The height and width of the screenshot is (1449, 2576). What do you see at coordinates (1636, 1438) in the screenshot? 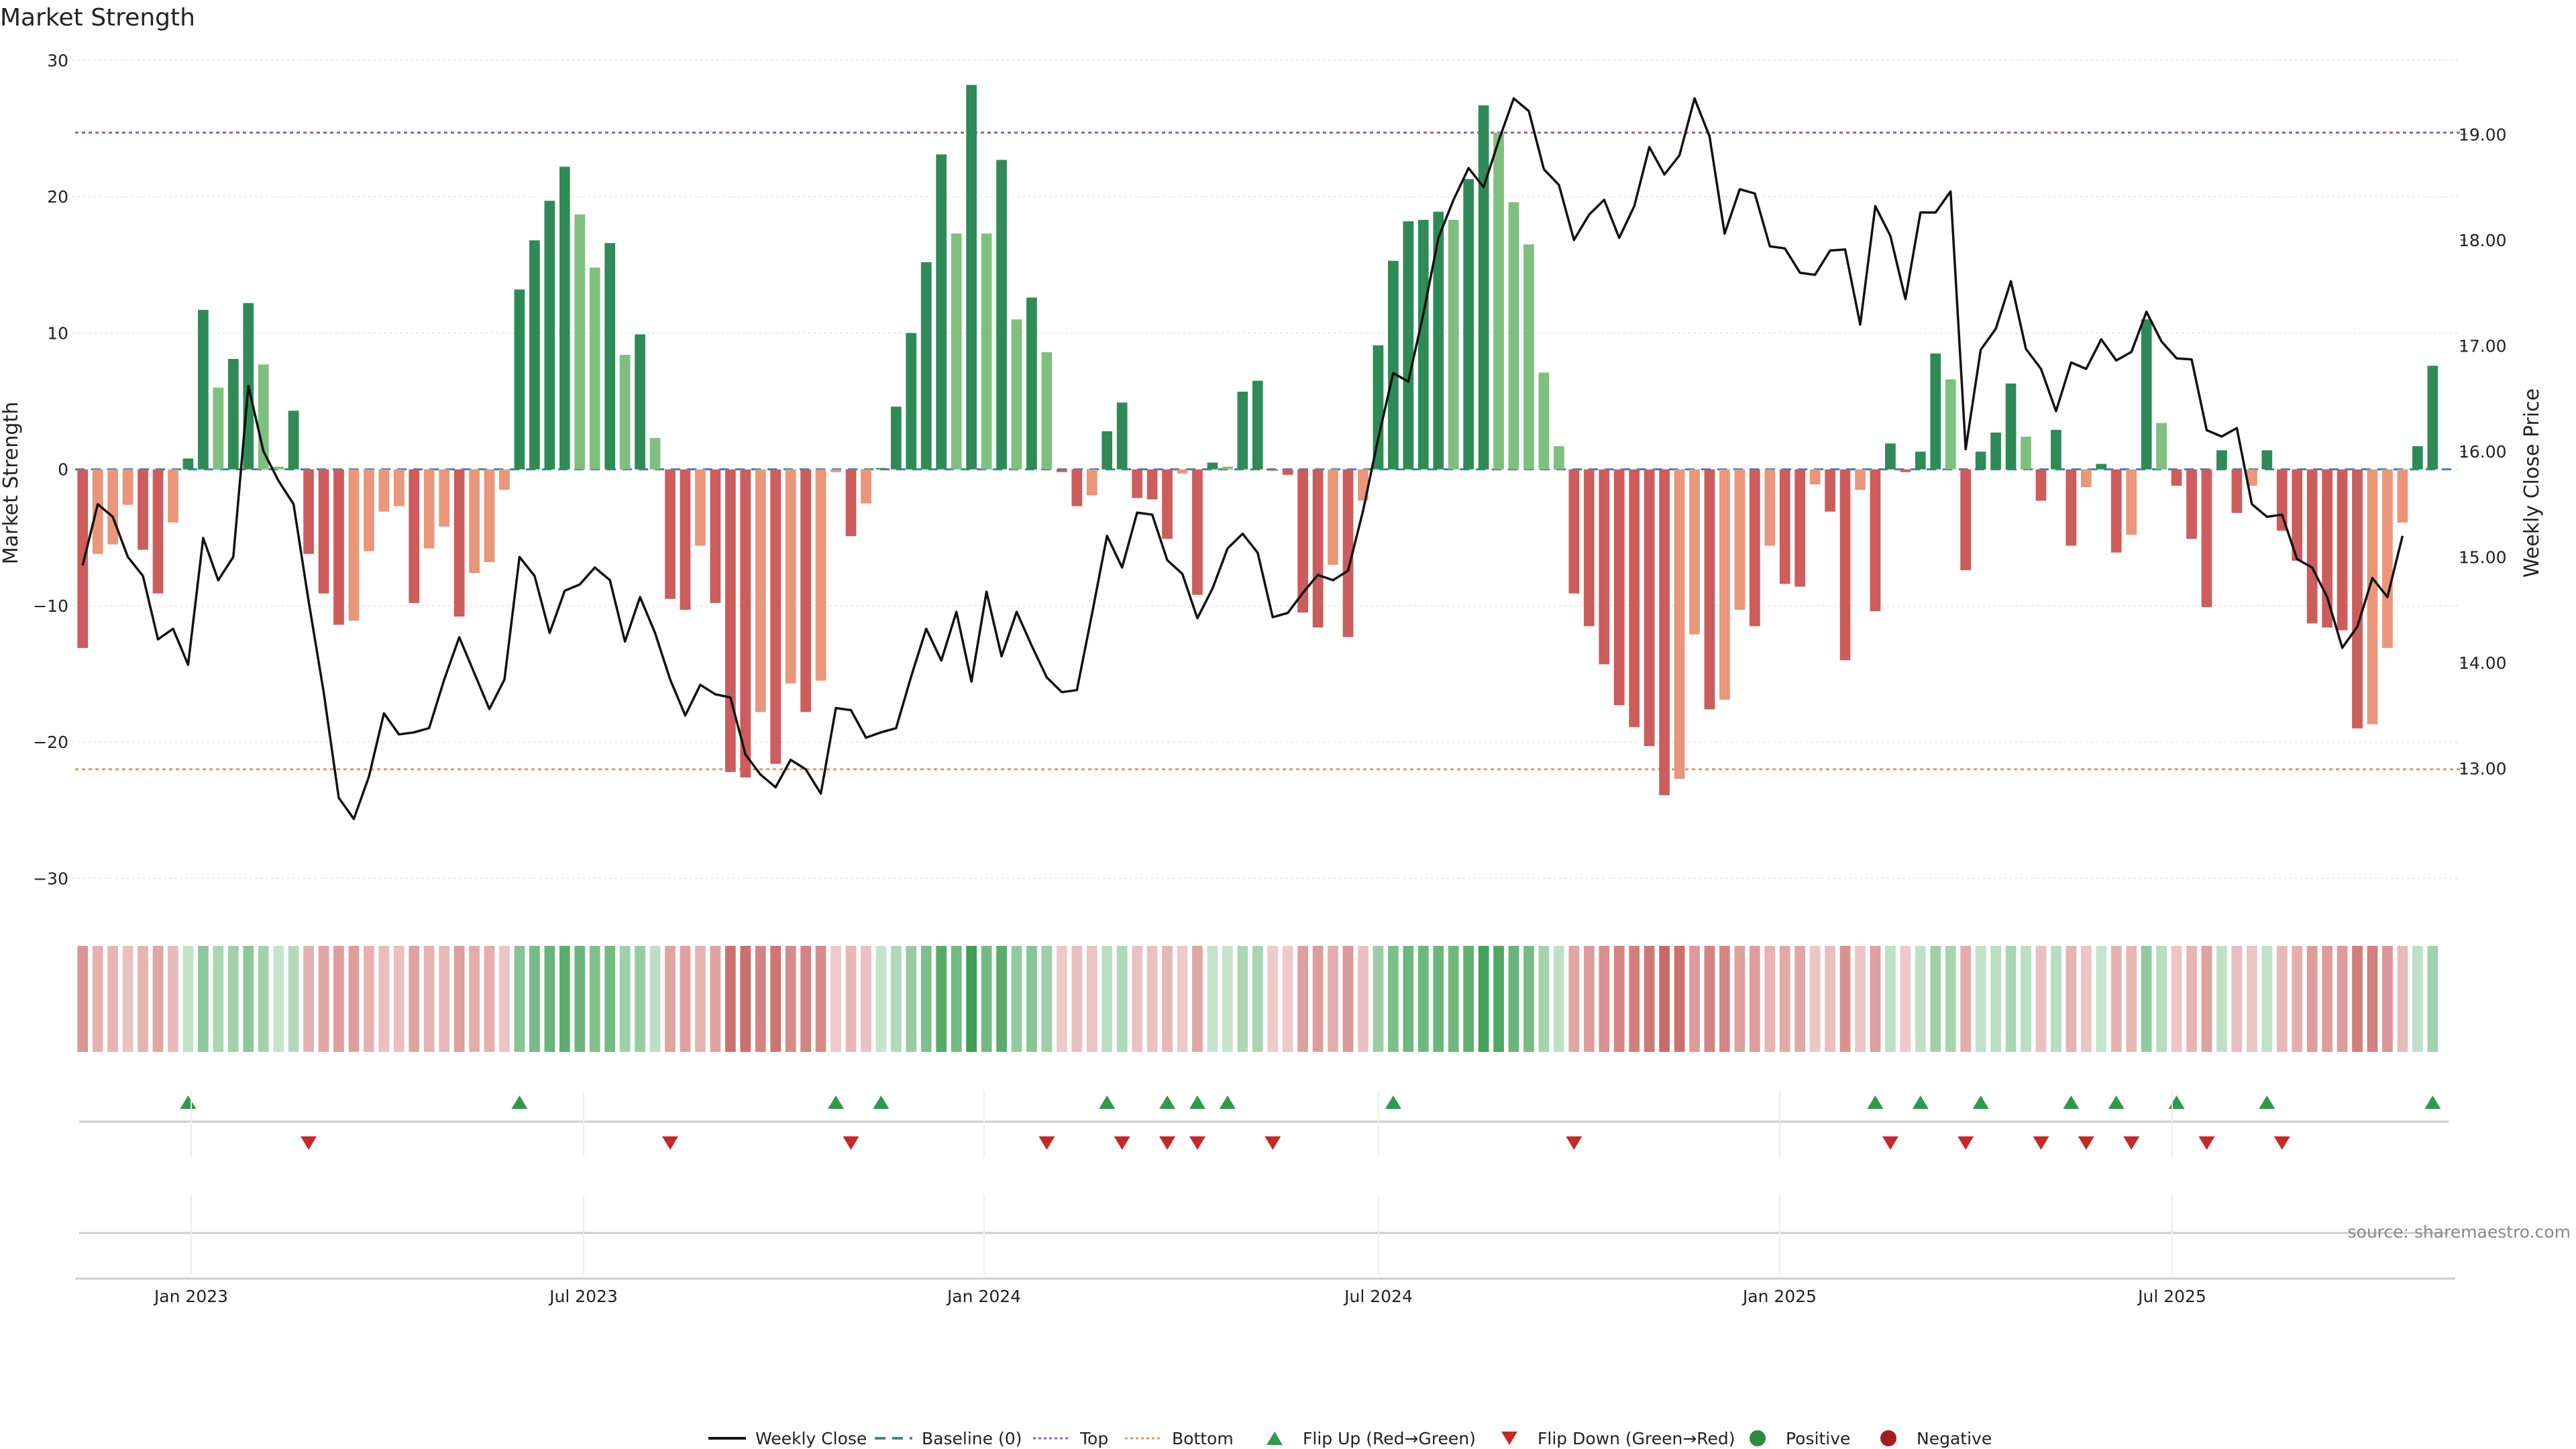
I see `legend-label: Flip Down (Green→Red)` at bounding box center [1636, 1438].